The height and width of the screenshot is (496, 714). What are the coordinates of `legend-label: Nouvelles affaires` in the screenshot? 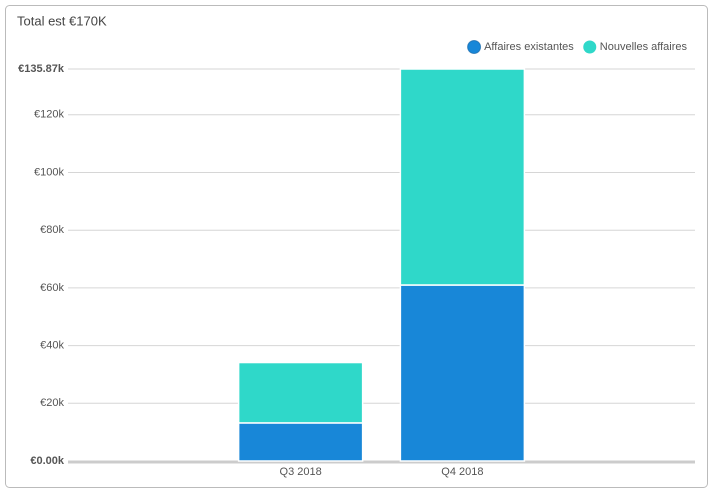 It's located at (644, 47).